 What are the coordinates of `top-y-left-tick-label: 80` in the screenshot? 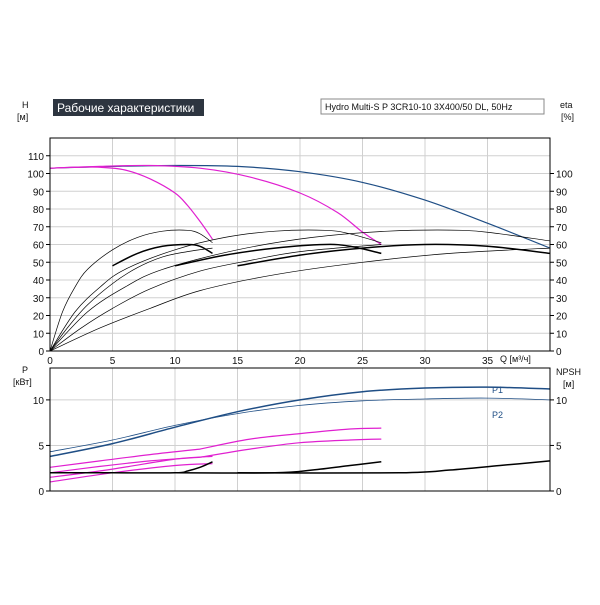 It's located at (39, 210).